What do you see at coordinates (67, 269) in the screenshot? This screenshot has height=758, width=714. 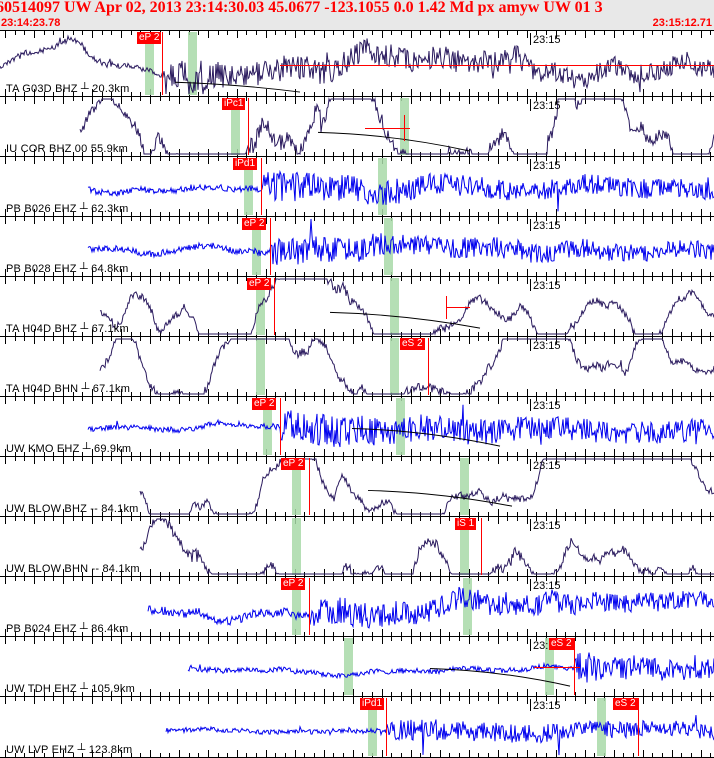 I see `station-label: PB B028 EHZ ┴ 64.8km` at bounding box center [67, 269].